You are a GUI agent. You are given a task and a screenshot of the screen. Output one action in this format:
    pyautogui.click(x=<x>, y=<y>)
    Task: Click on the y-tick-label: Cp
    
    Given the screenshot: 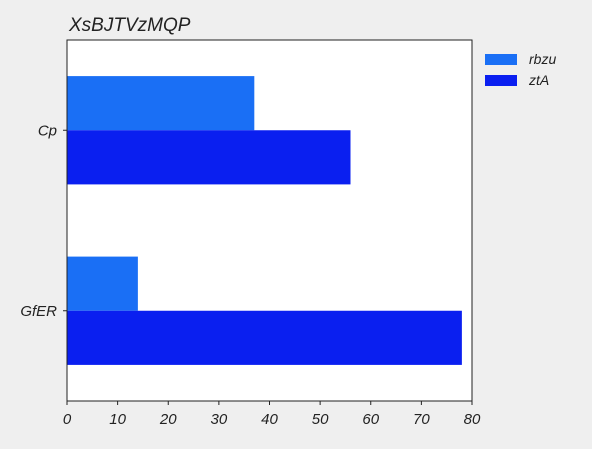 What is the action you would take?
    pyautogui.click(x=47, y=130)
    